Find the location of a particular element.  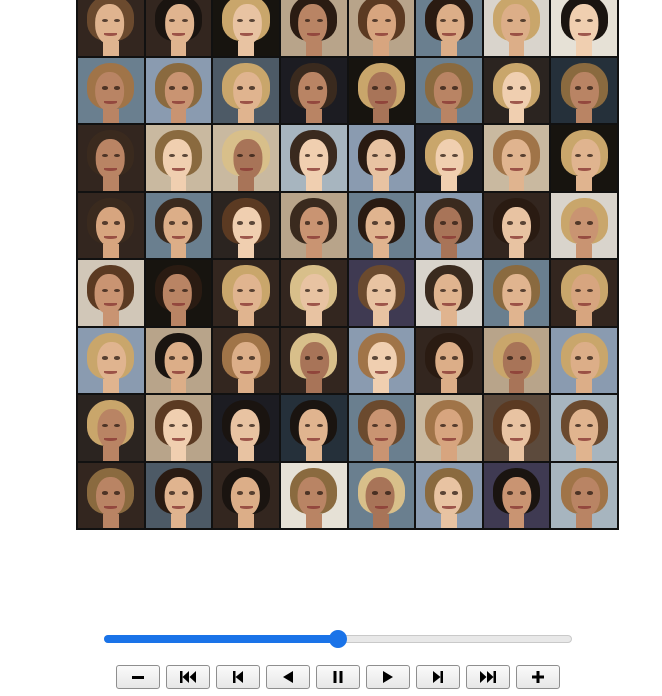

last-frame-button is located at coordinates (488, 677).